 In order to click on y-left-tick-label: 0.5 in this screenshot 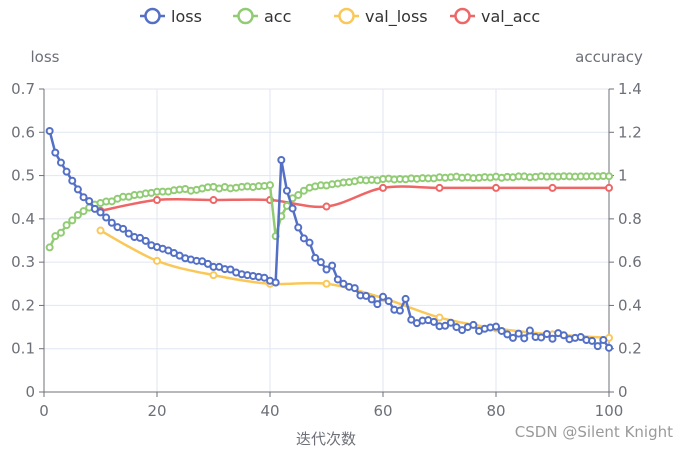, I will do `click(23, 176)`.